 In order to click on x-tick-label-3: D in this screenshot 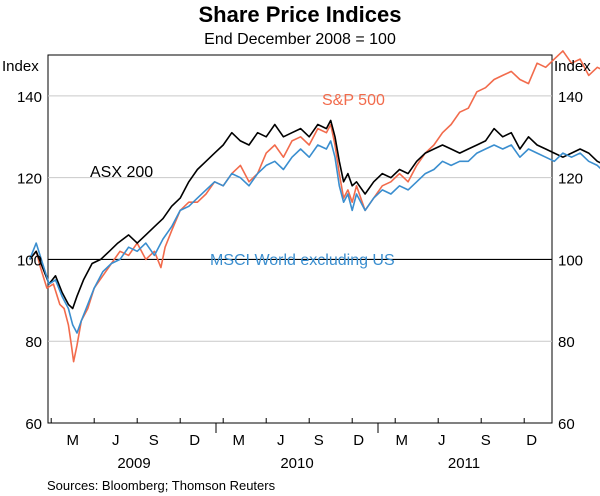, I will do `click(194, 440)`.